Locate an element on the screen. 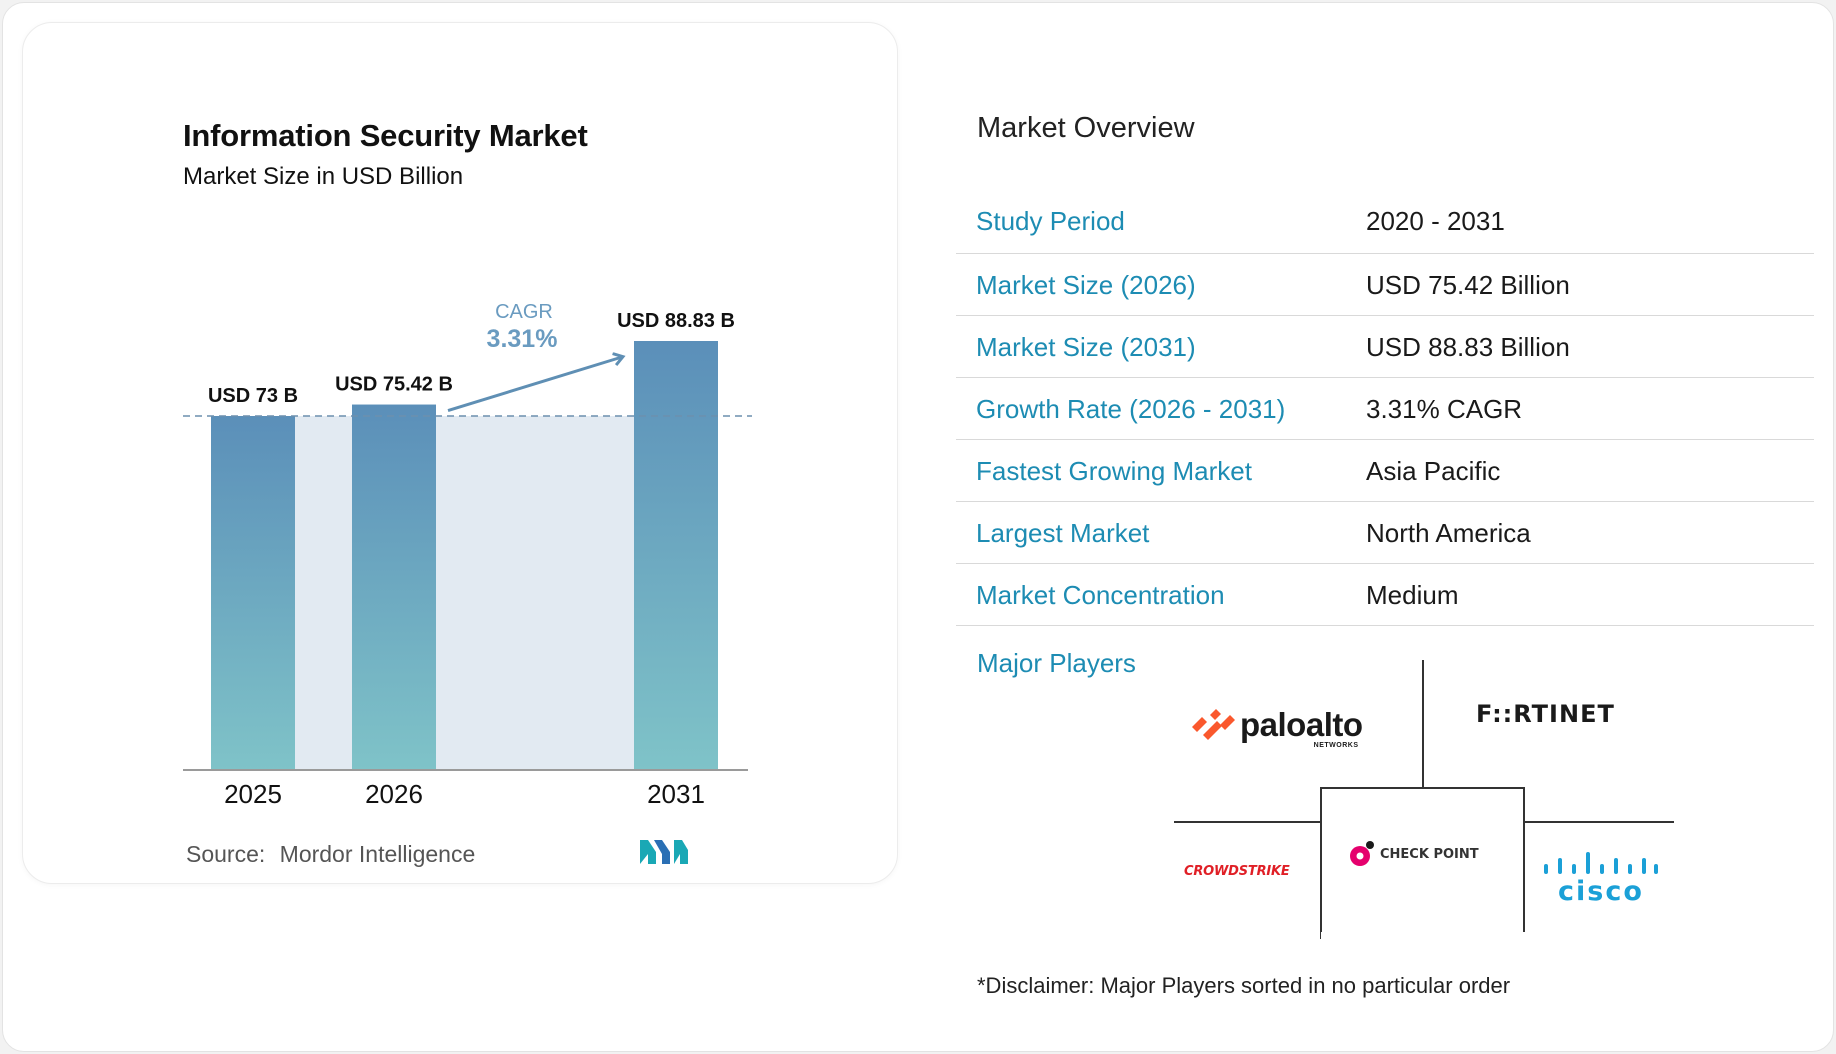  paloalto-sub: NETWORKS is located at coordinates (1336, 745).